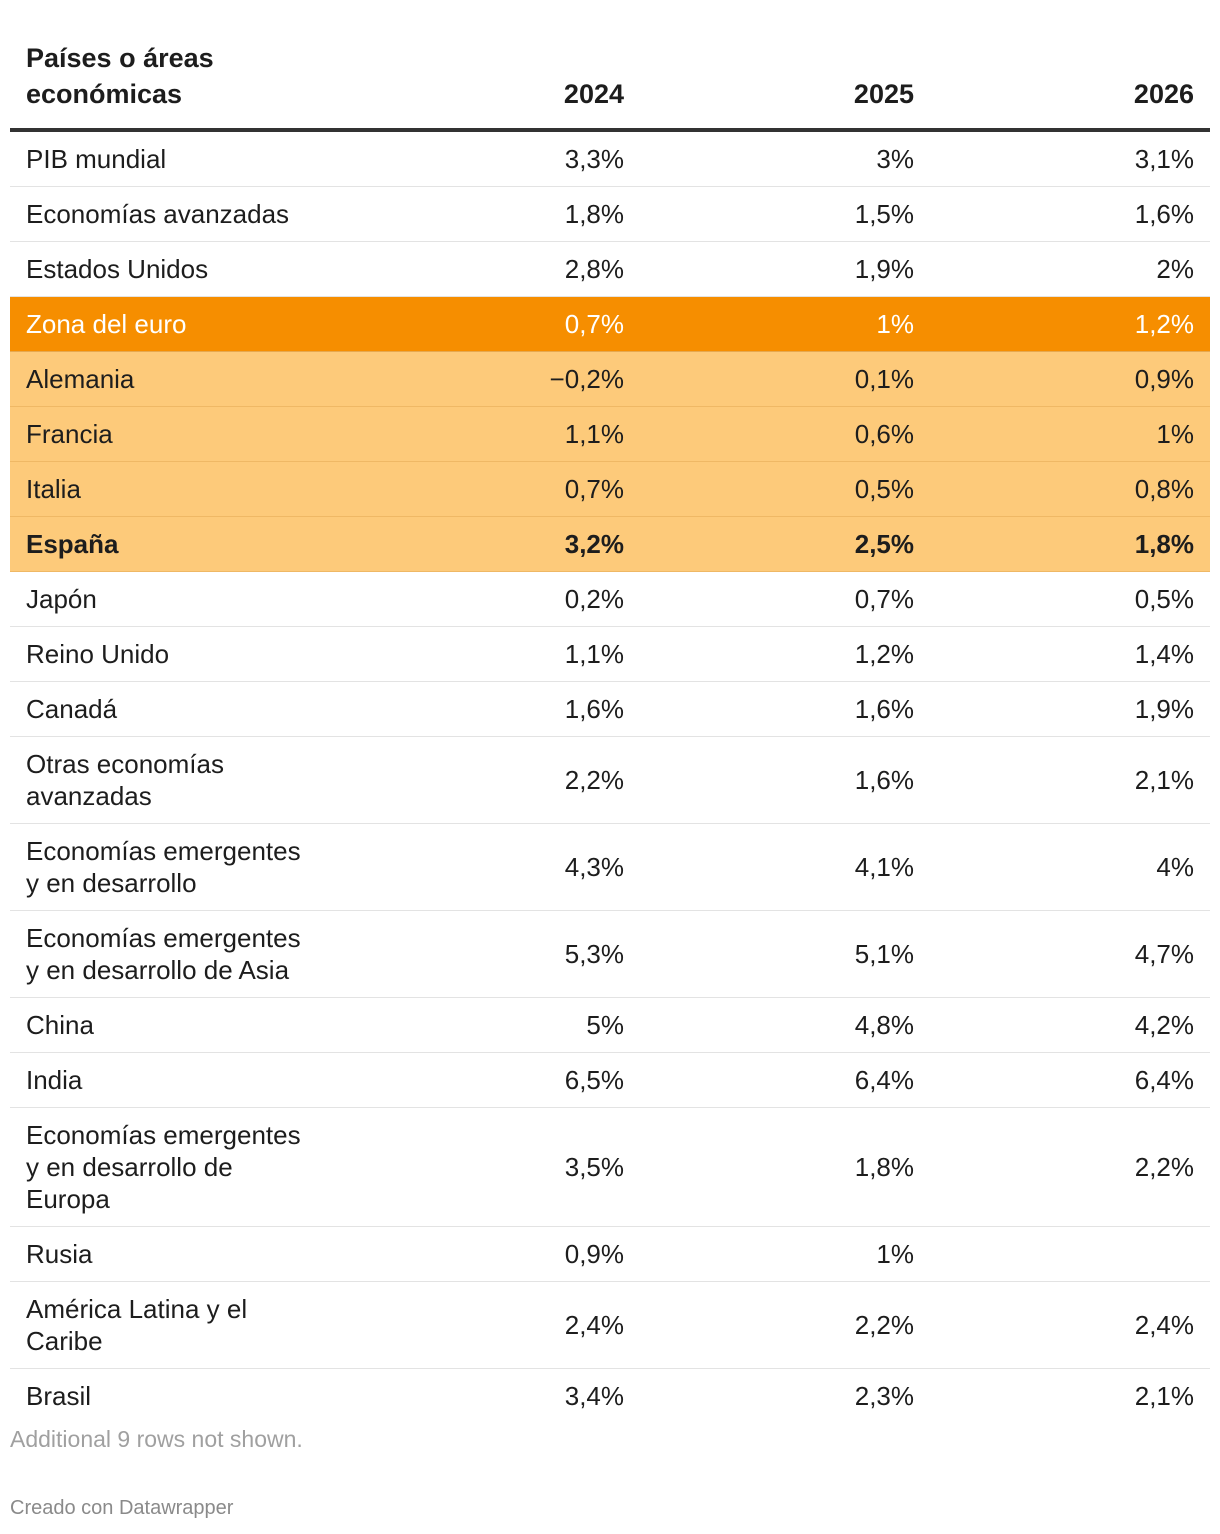 This screenshot has width=1220, height=1534. I want to click on value-2026: 1,8%, so click(1070, 544).